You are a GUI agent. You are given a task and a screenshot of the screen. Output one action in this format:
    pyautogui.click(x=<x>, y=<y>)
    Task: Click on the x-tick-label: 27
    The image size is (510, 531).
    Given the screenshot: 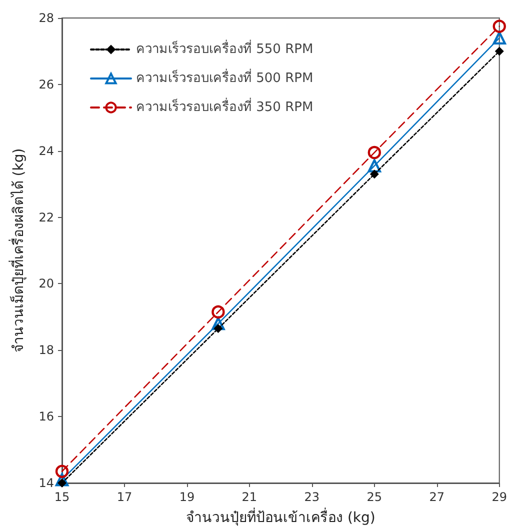 What is the action you would take?
    pyautogui.click(x=437, y=497)
    